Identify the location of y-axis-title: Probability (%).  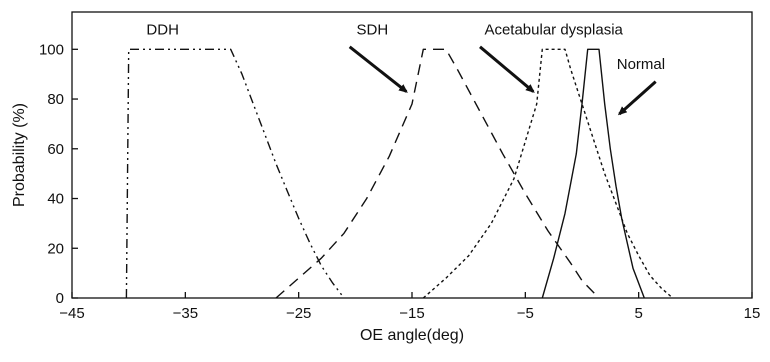
(19, 155).